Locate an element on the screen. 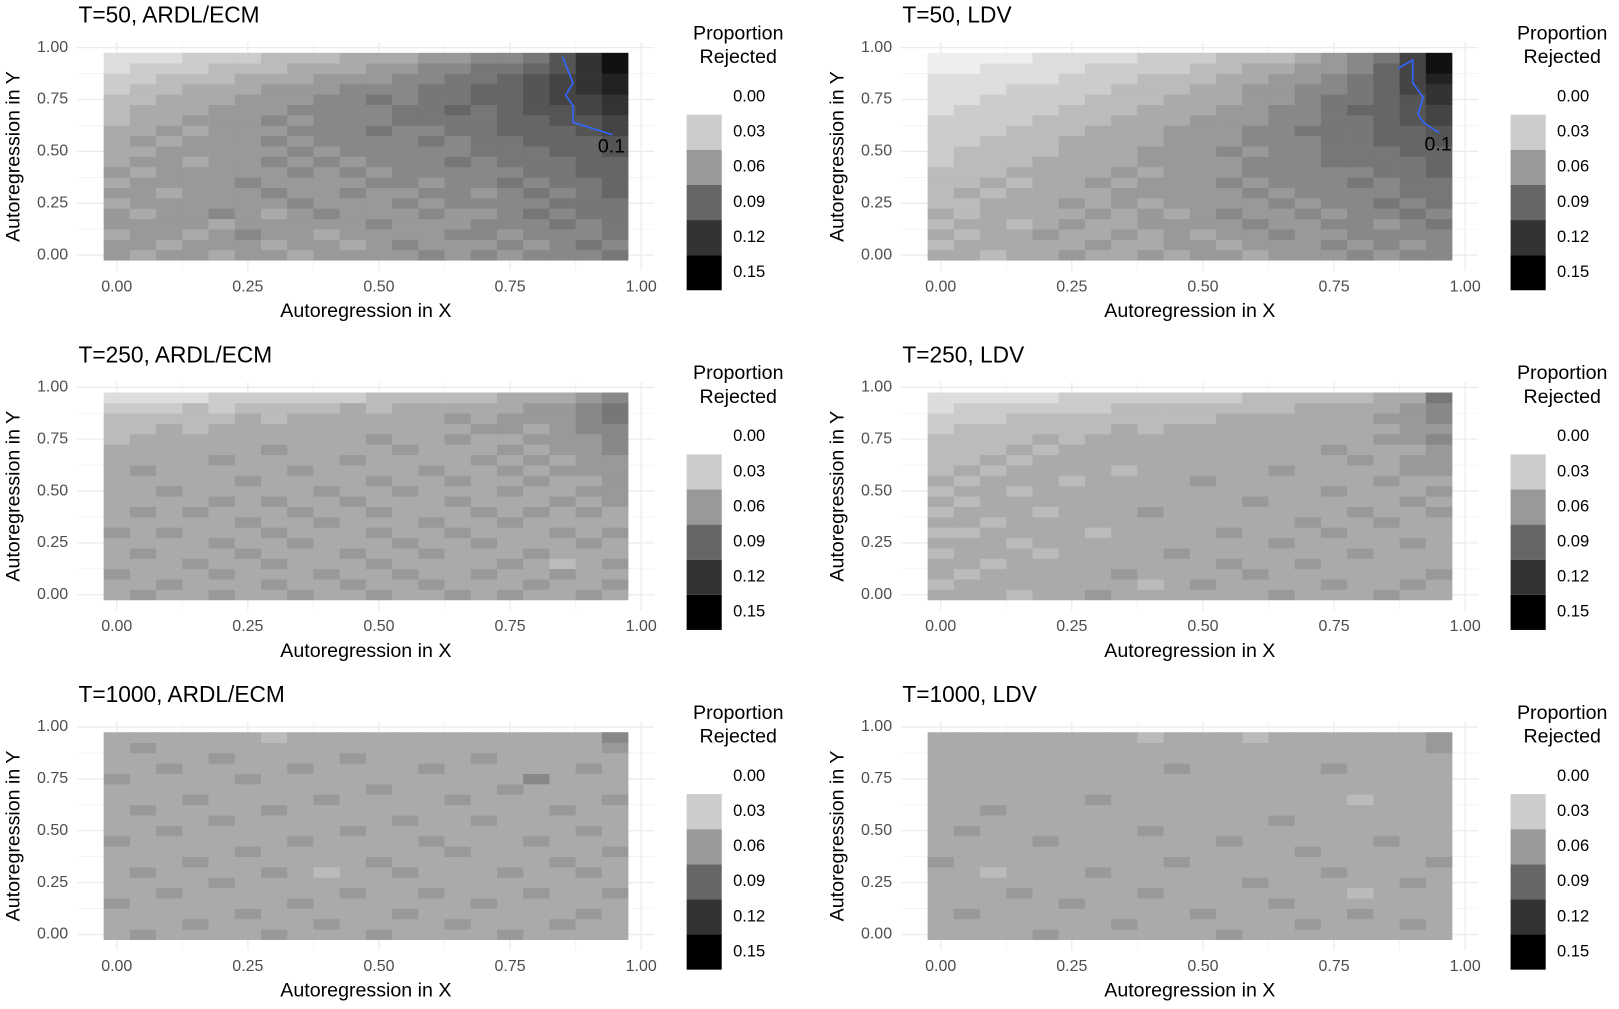 The image size is (1619, 1009). x-tick-label: 0.50 is located at coordinates (378, 966).